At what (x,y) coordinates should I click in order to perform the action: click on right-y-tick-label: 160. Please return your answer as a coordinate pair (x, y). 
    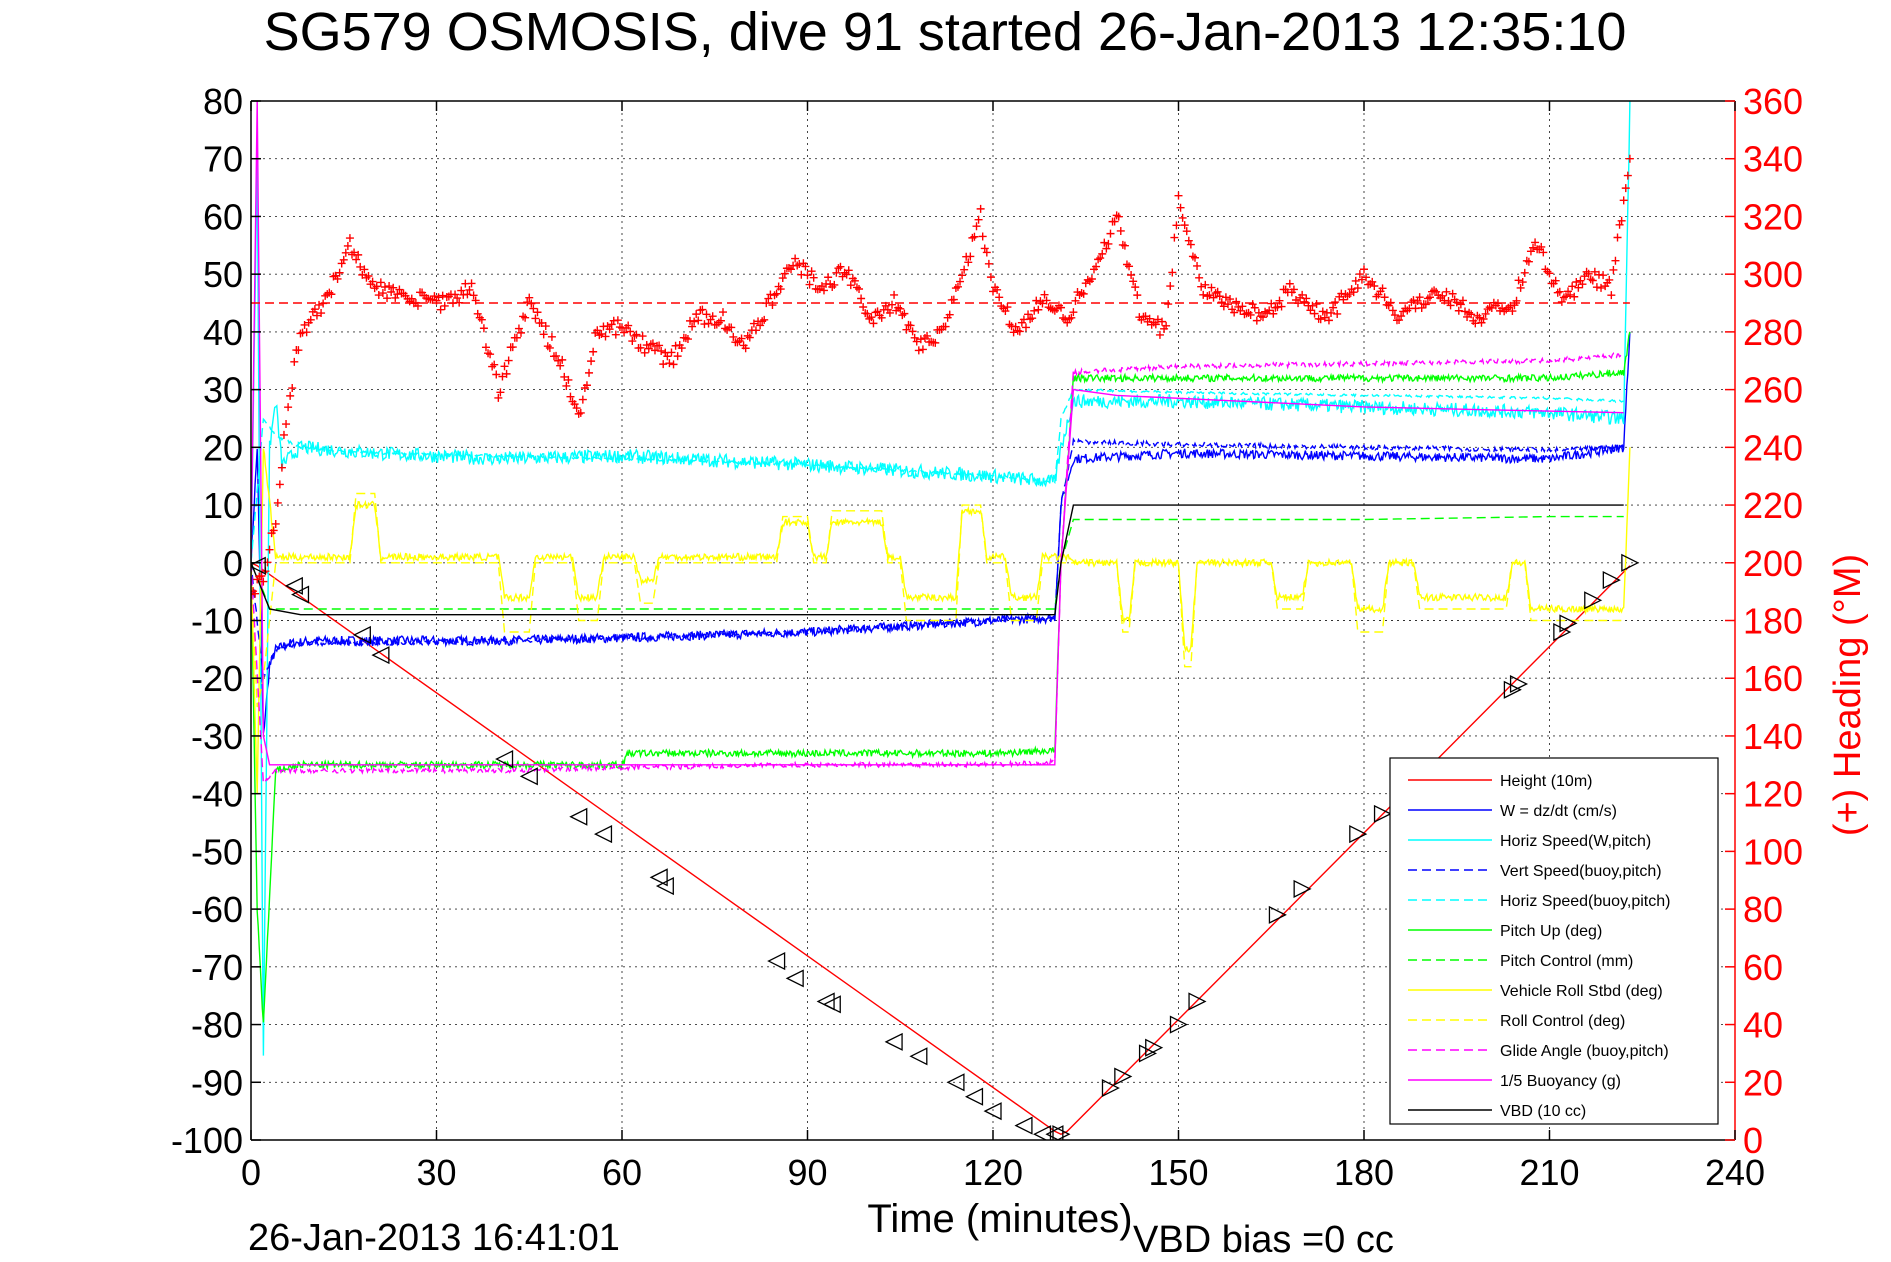
    Looking at the image, I should click on (1773, 678).